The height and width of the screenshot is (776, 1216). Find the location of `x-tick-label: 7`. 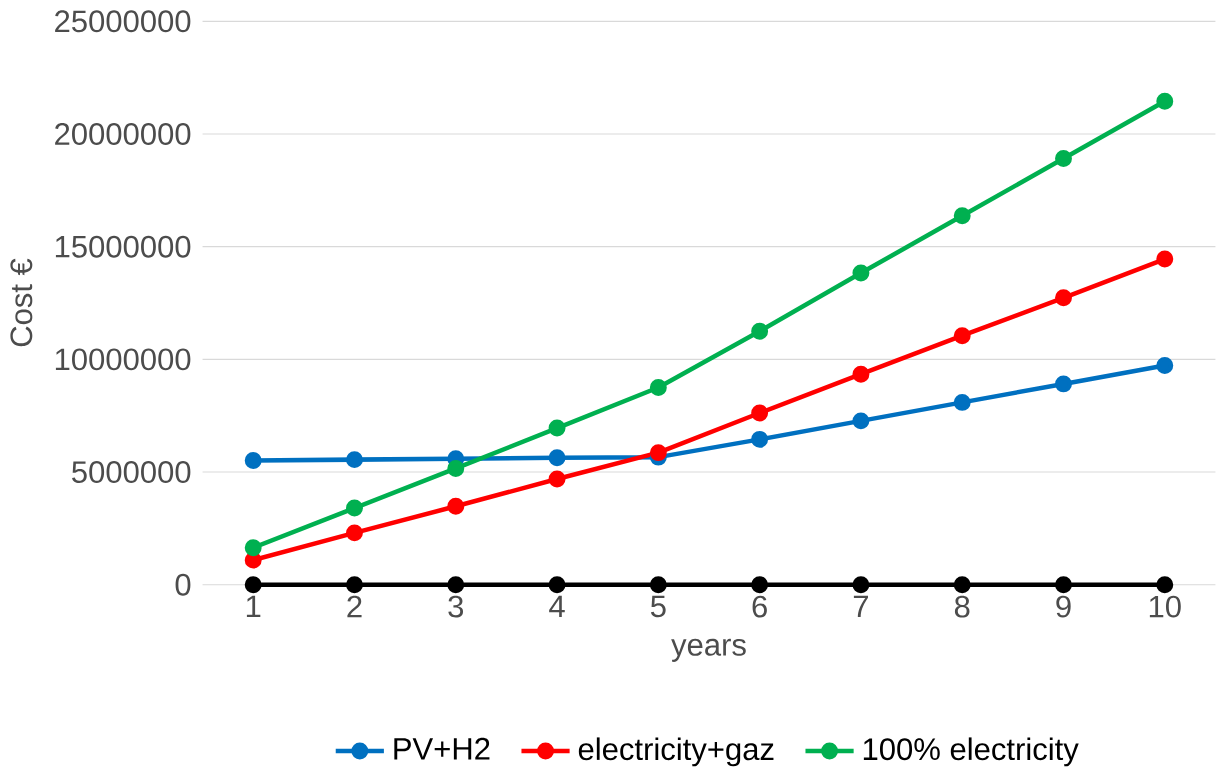

x-tick-label: 7 is located at coordinates (860, 606).